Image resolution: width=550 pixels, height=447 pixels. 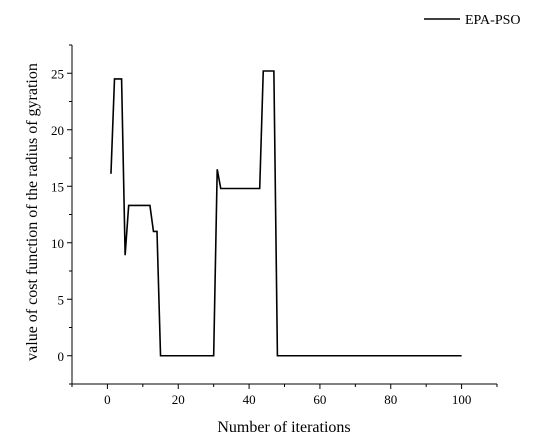 I want to click on y-axis-ticks: 0 5 10 15 20 25, so click(x=61, y=214).